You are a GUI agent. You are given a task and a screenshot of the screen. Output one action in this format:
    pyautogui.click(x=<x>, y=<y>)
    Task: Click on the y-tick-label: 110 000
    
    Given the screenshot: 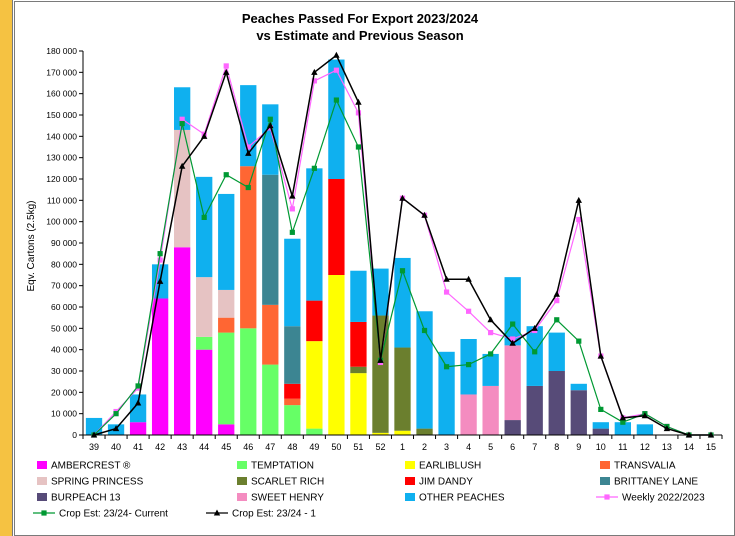 What is the action you would take?
    pyautogui.click(x=62, y=200)
    